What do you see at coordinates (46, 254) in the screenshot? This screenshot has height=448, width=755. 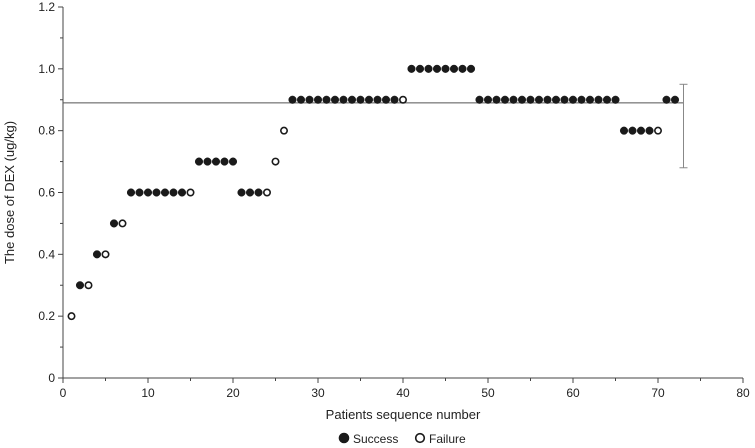 I see `y-tick-label: 0.4` at bounding box center [46, 254].